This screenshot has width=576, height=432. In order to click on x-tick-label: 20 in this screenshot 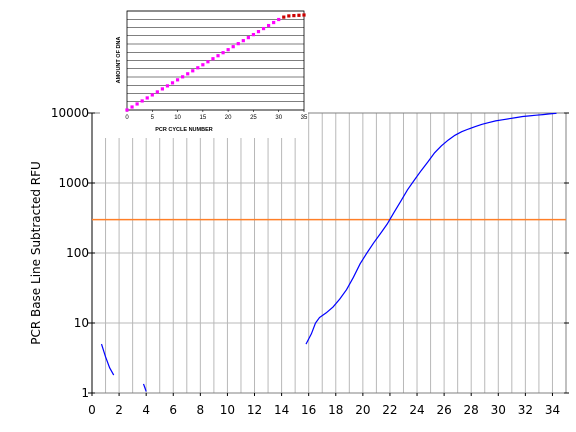, I will do `click(362, 410)`.